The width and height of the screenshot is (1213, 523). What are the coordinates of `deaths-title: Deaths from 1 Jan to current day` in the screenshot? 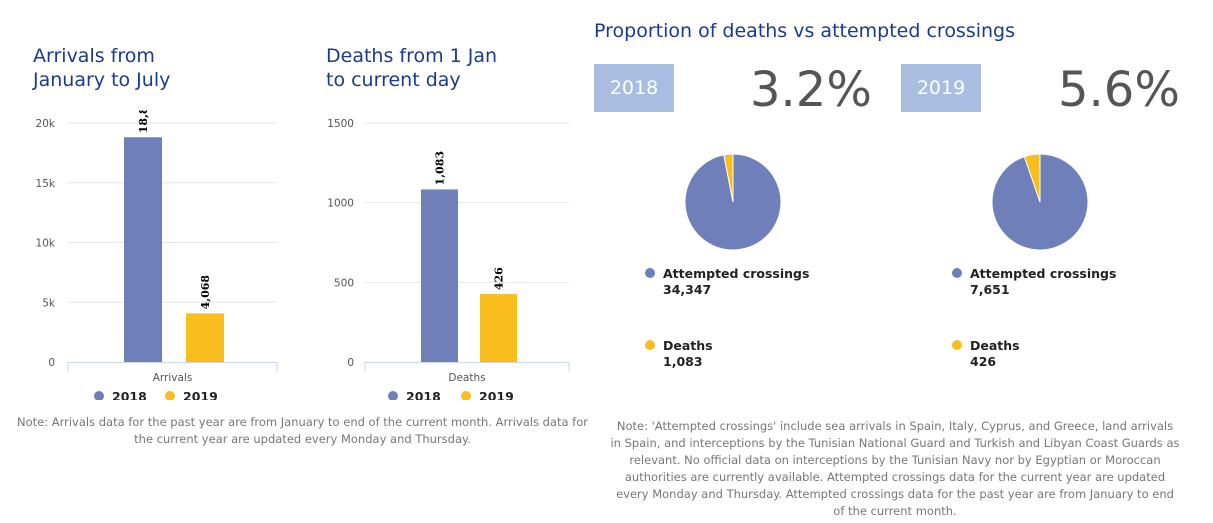 It's located at (411, 68).